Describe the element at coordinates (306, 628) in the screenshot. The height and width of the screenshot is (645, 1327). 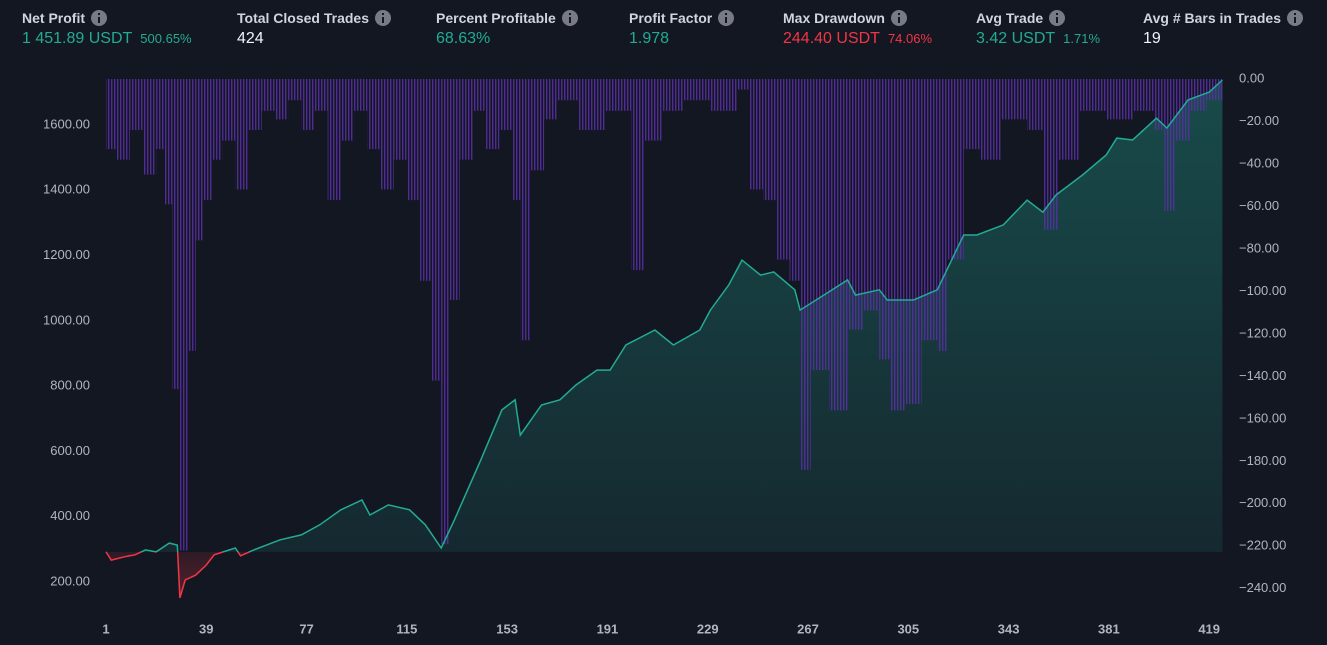
I see `x-tick-label: 77` at that location.